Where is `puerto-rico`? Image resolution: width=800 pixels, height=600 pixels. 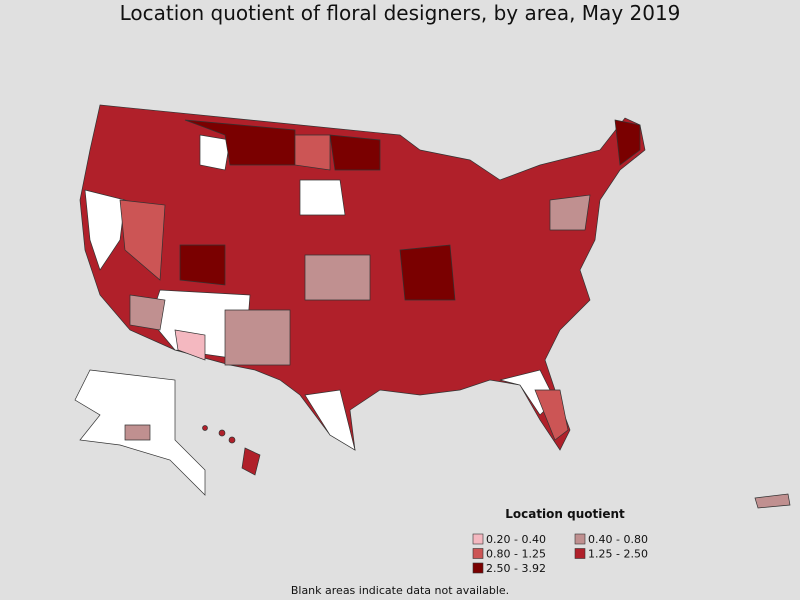 puerto-rico is located at coordinates (772, 501).